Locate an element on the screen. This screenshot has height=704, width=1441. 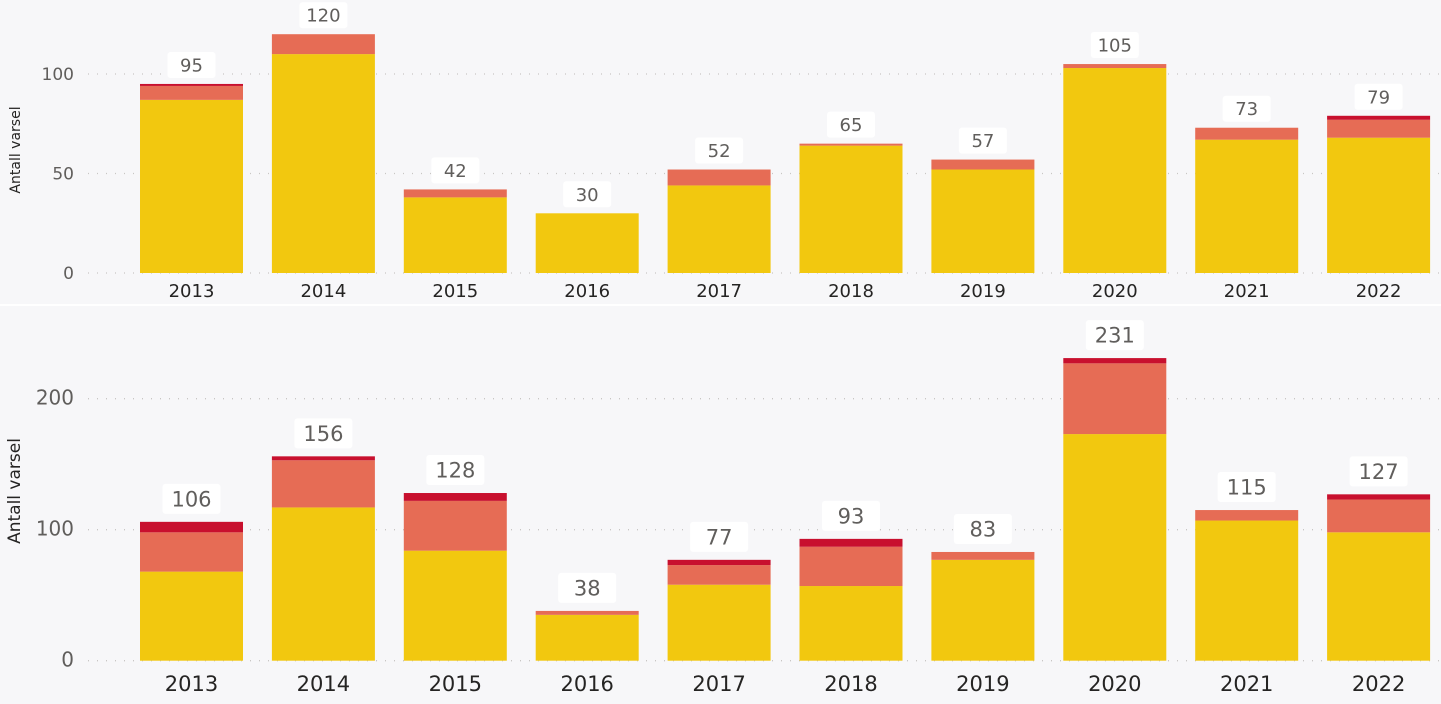
data-label: 127 is located at coordinates (1379, 472).